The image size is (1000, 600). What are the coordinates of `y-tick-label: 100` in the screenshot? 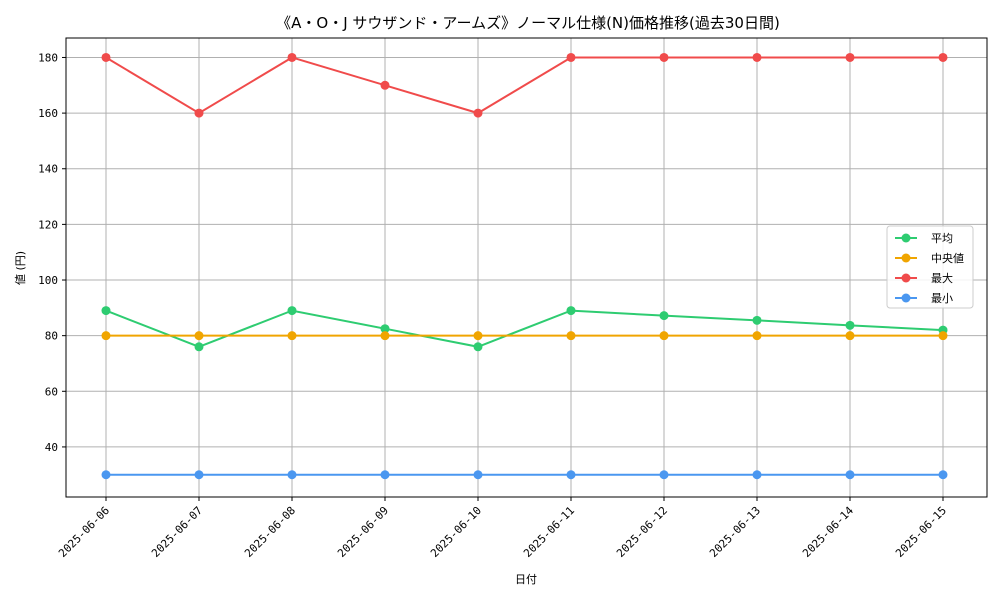 It's located at (48, 280).